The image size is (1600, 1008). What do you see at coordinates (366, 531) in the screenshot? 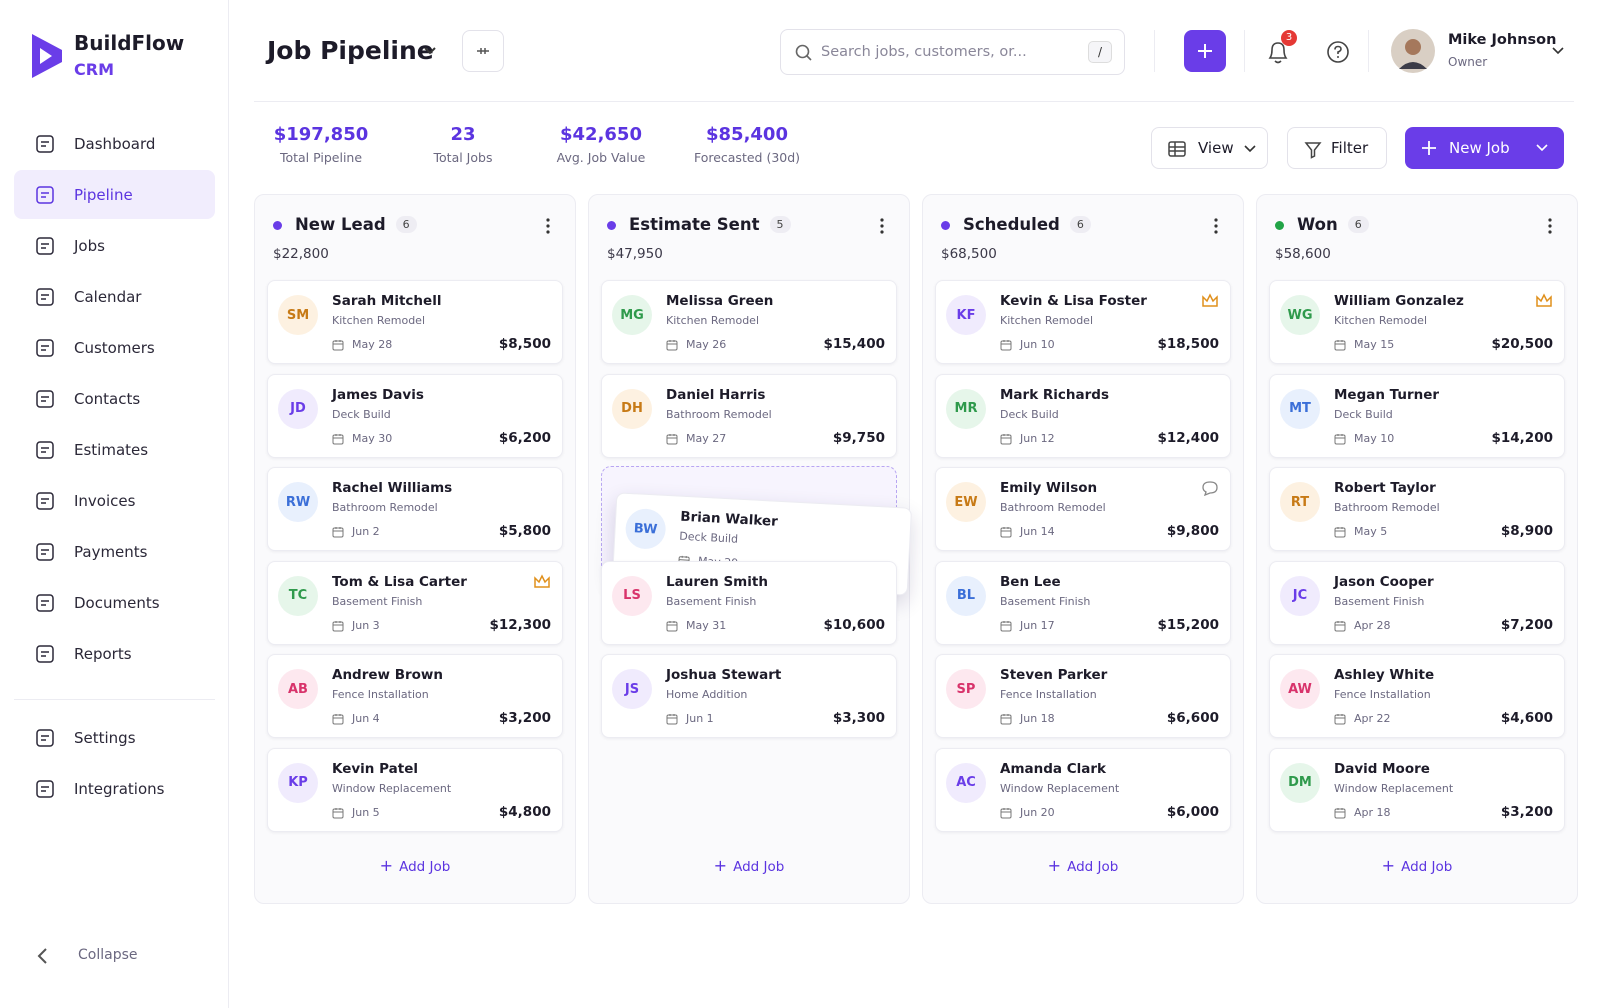
I see `card-date: Jun 2` at bounding box center [366, 531].